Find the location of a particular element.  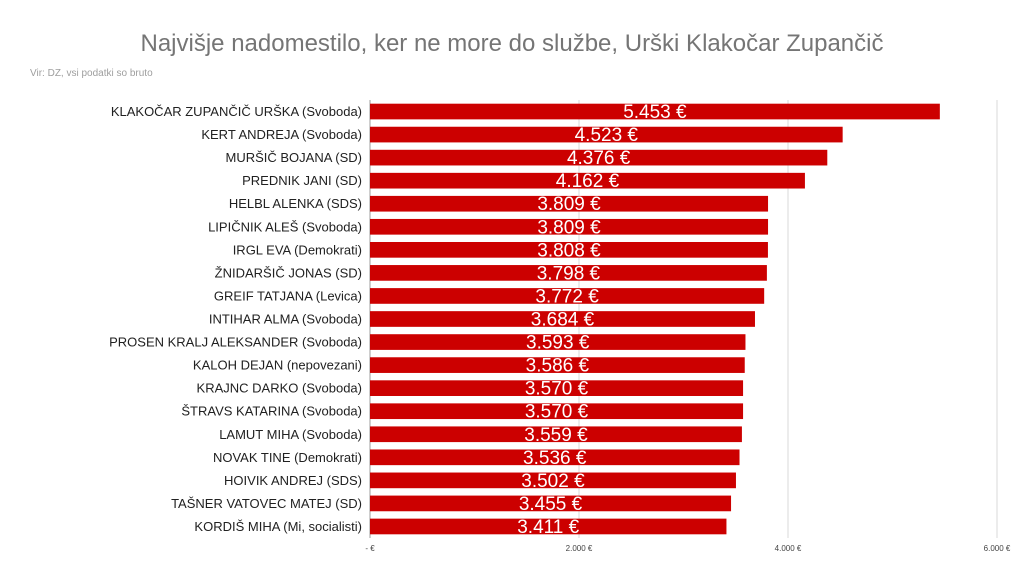

x-tick-label: 2.000 € is located at coordinates (579, 548).